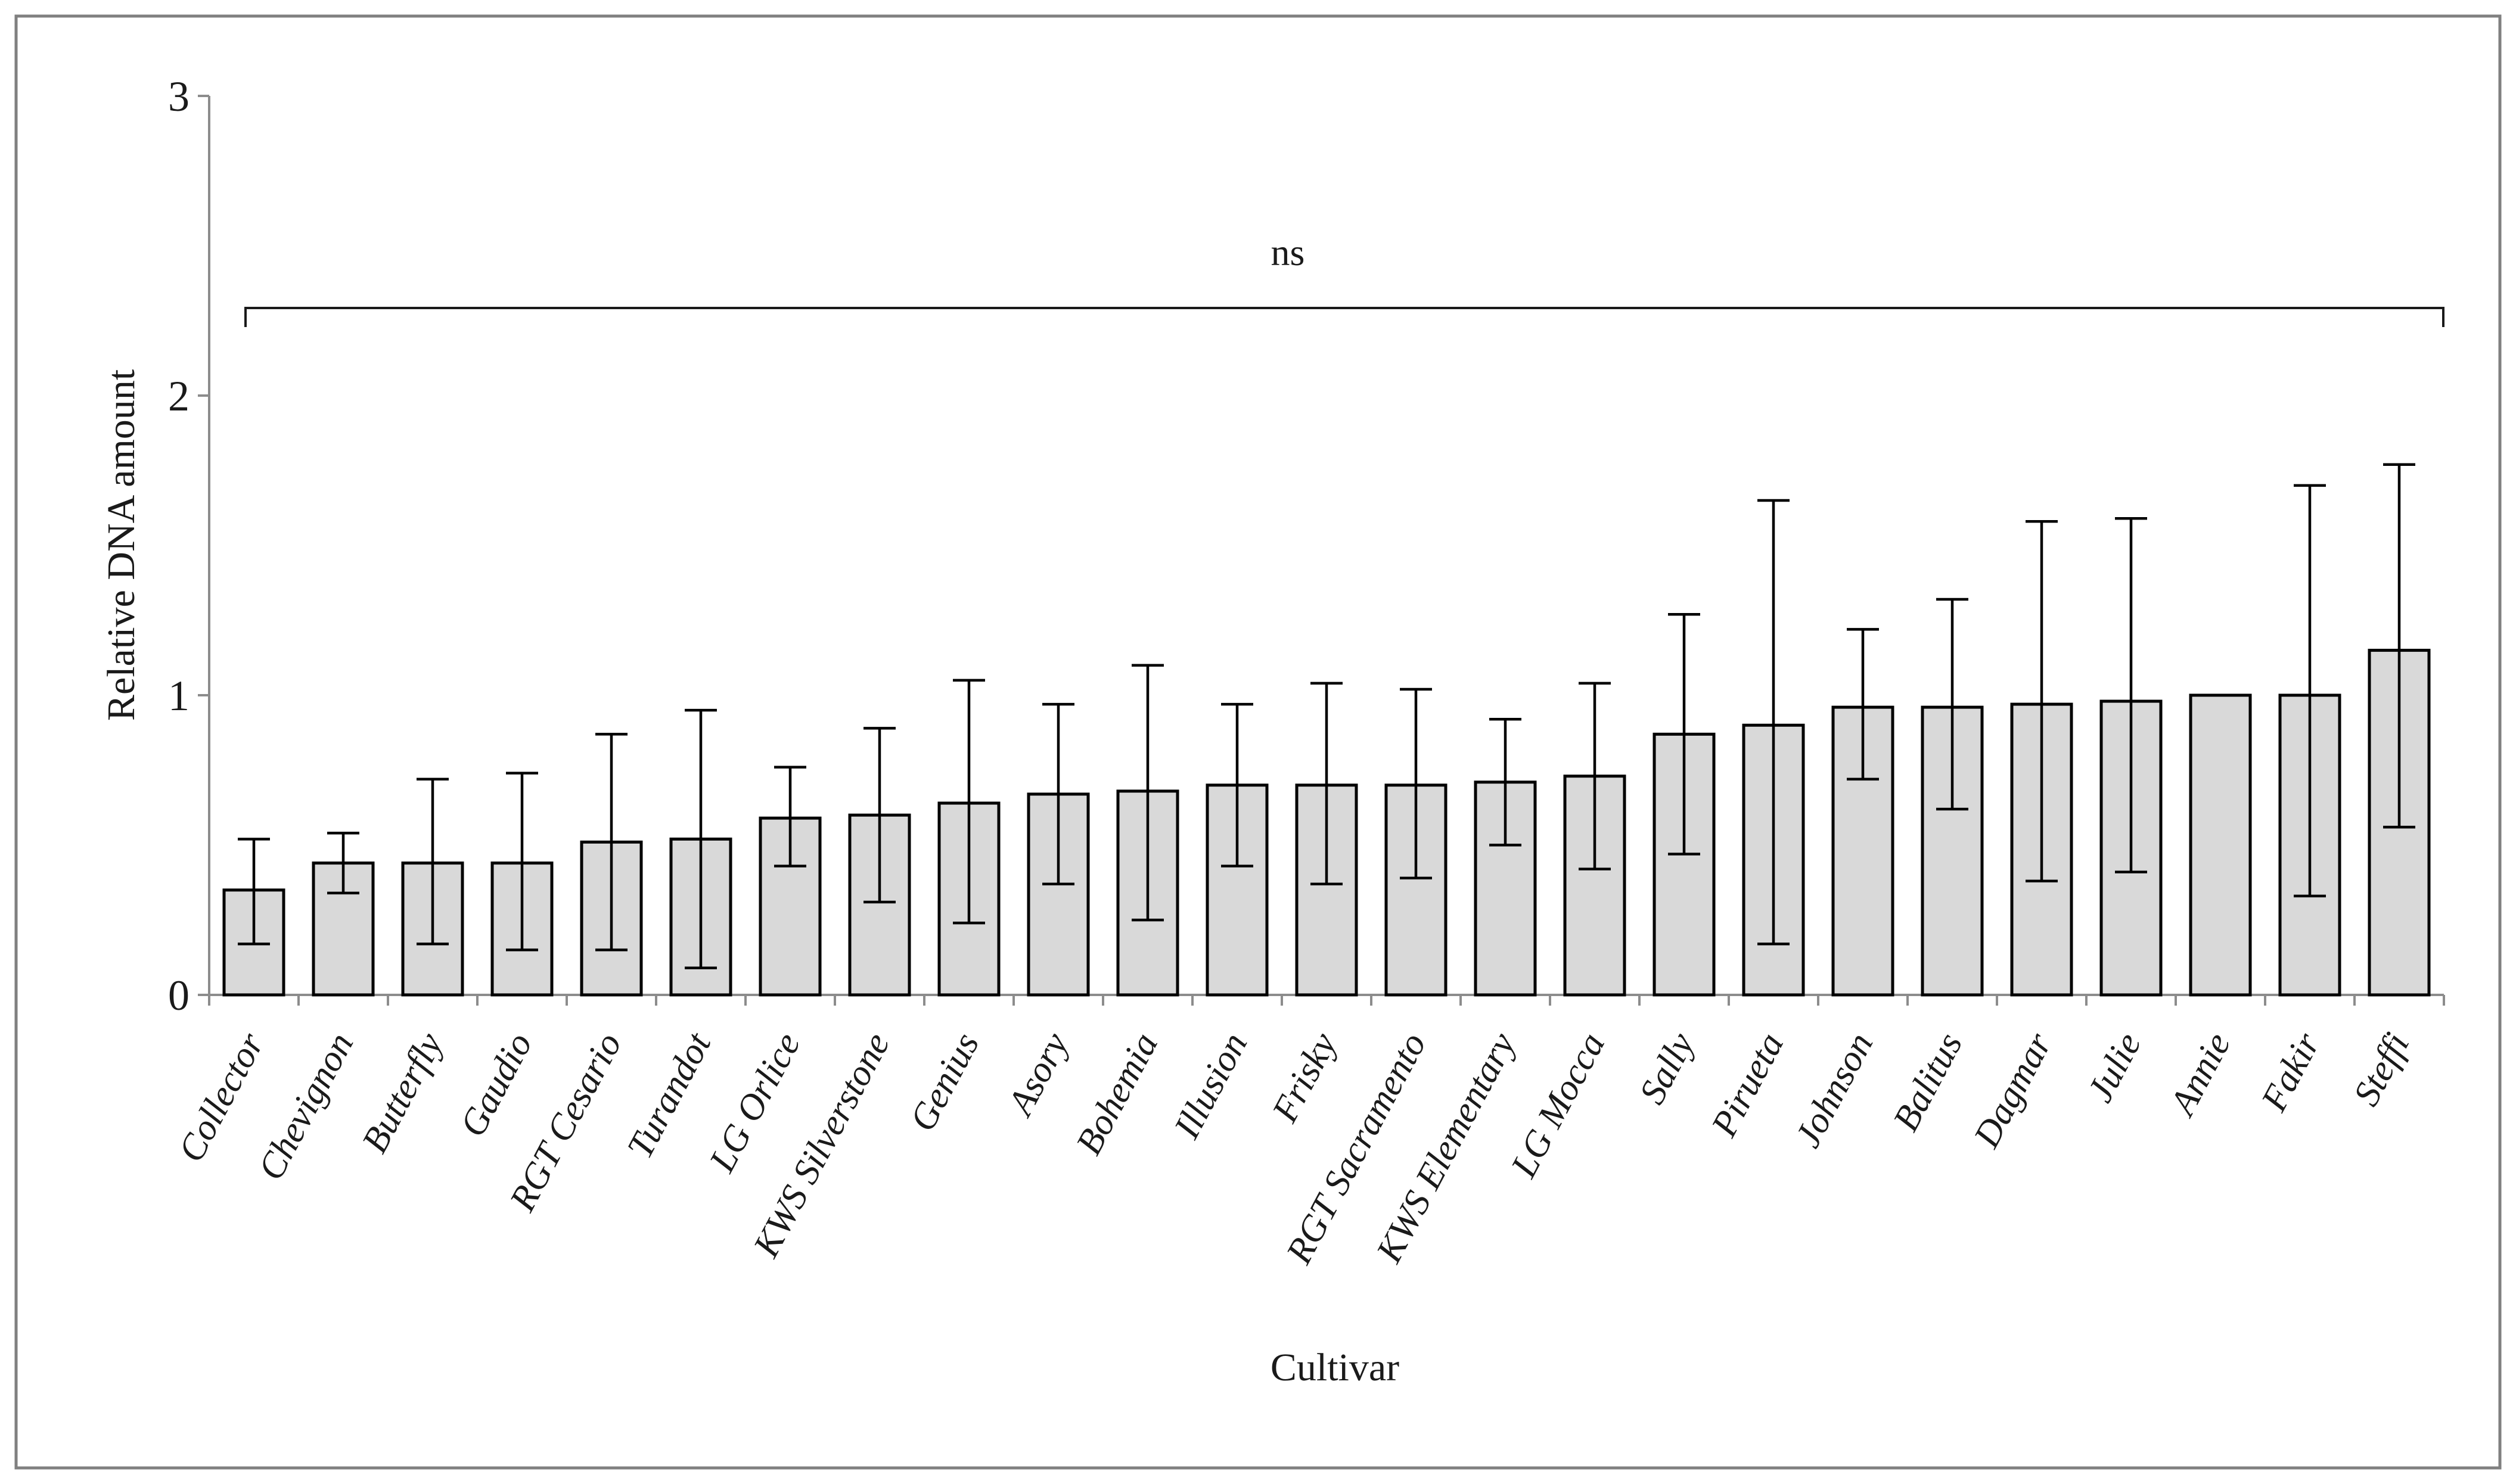 The width and height of the screenshot is (2516, 1484). Describe the element at coordinates (121, 545) in the screenshot. I see `y-axis-title: Relative DNA amount` at that location.